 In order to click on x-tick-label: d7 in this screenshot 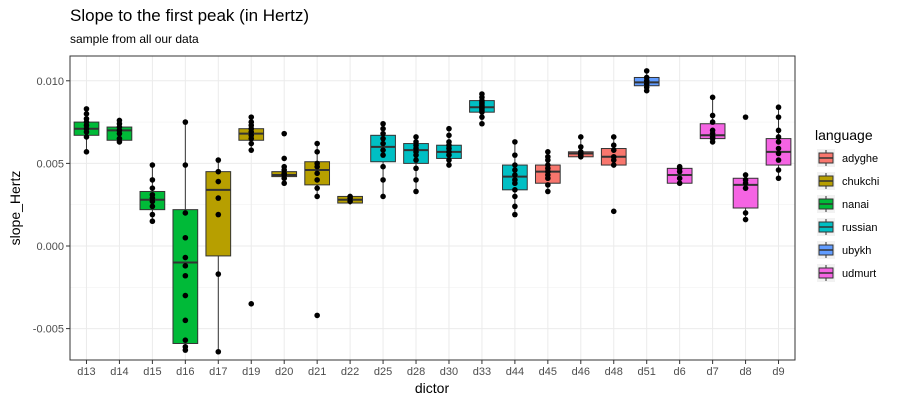, I will do `click(712, 372)`.